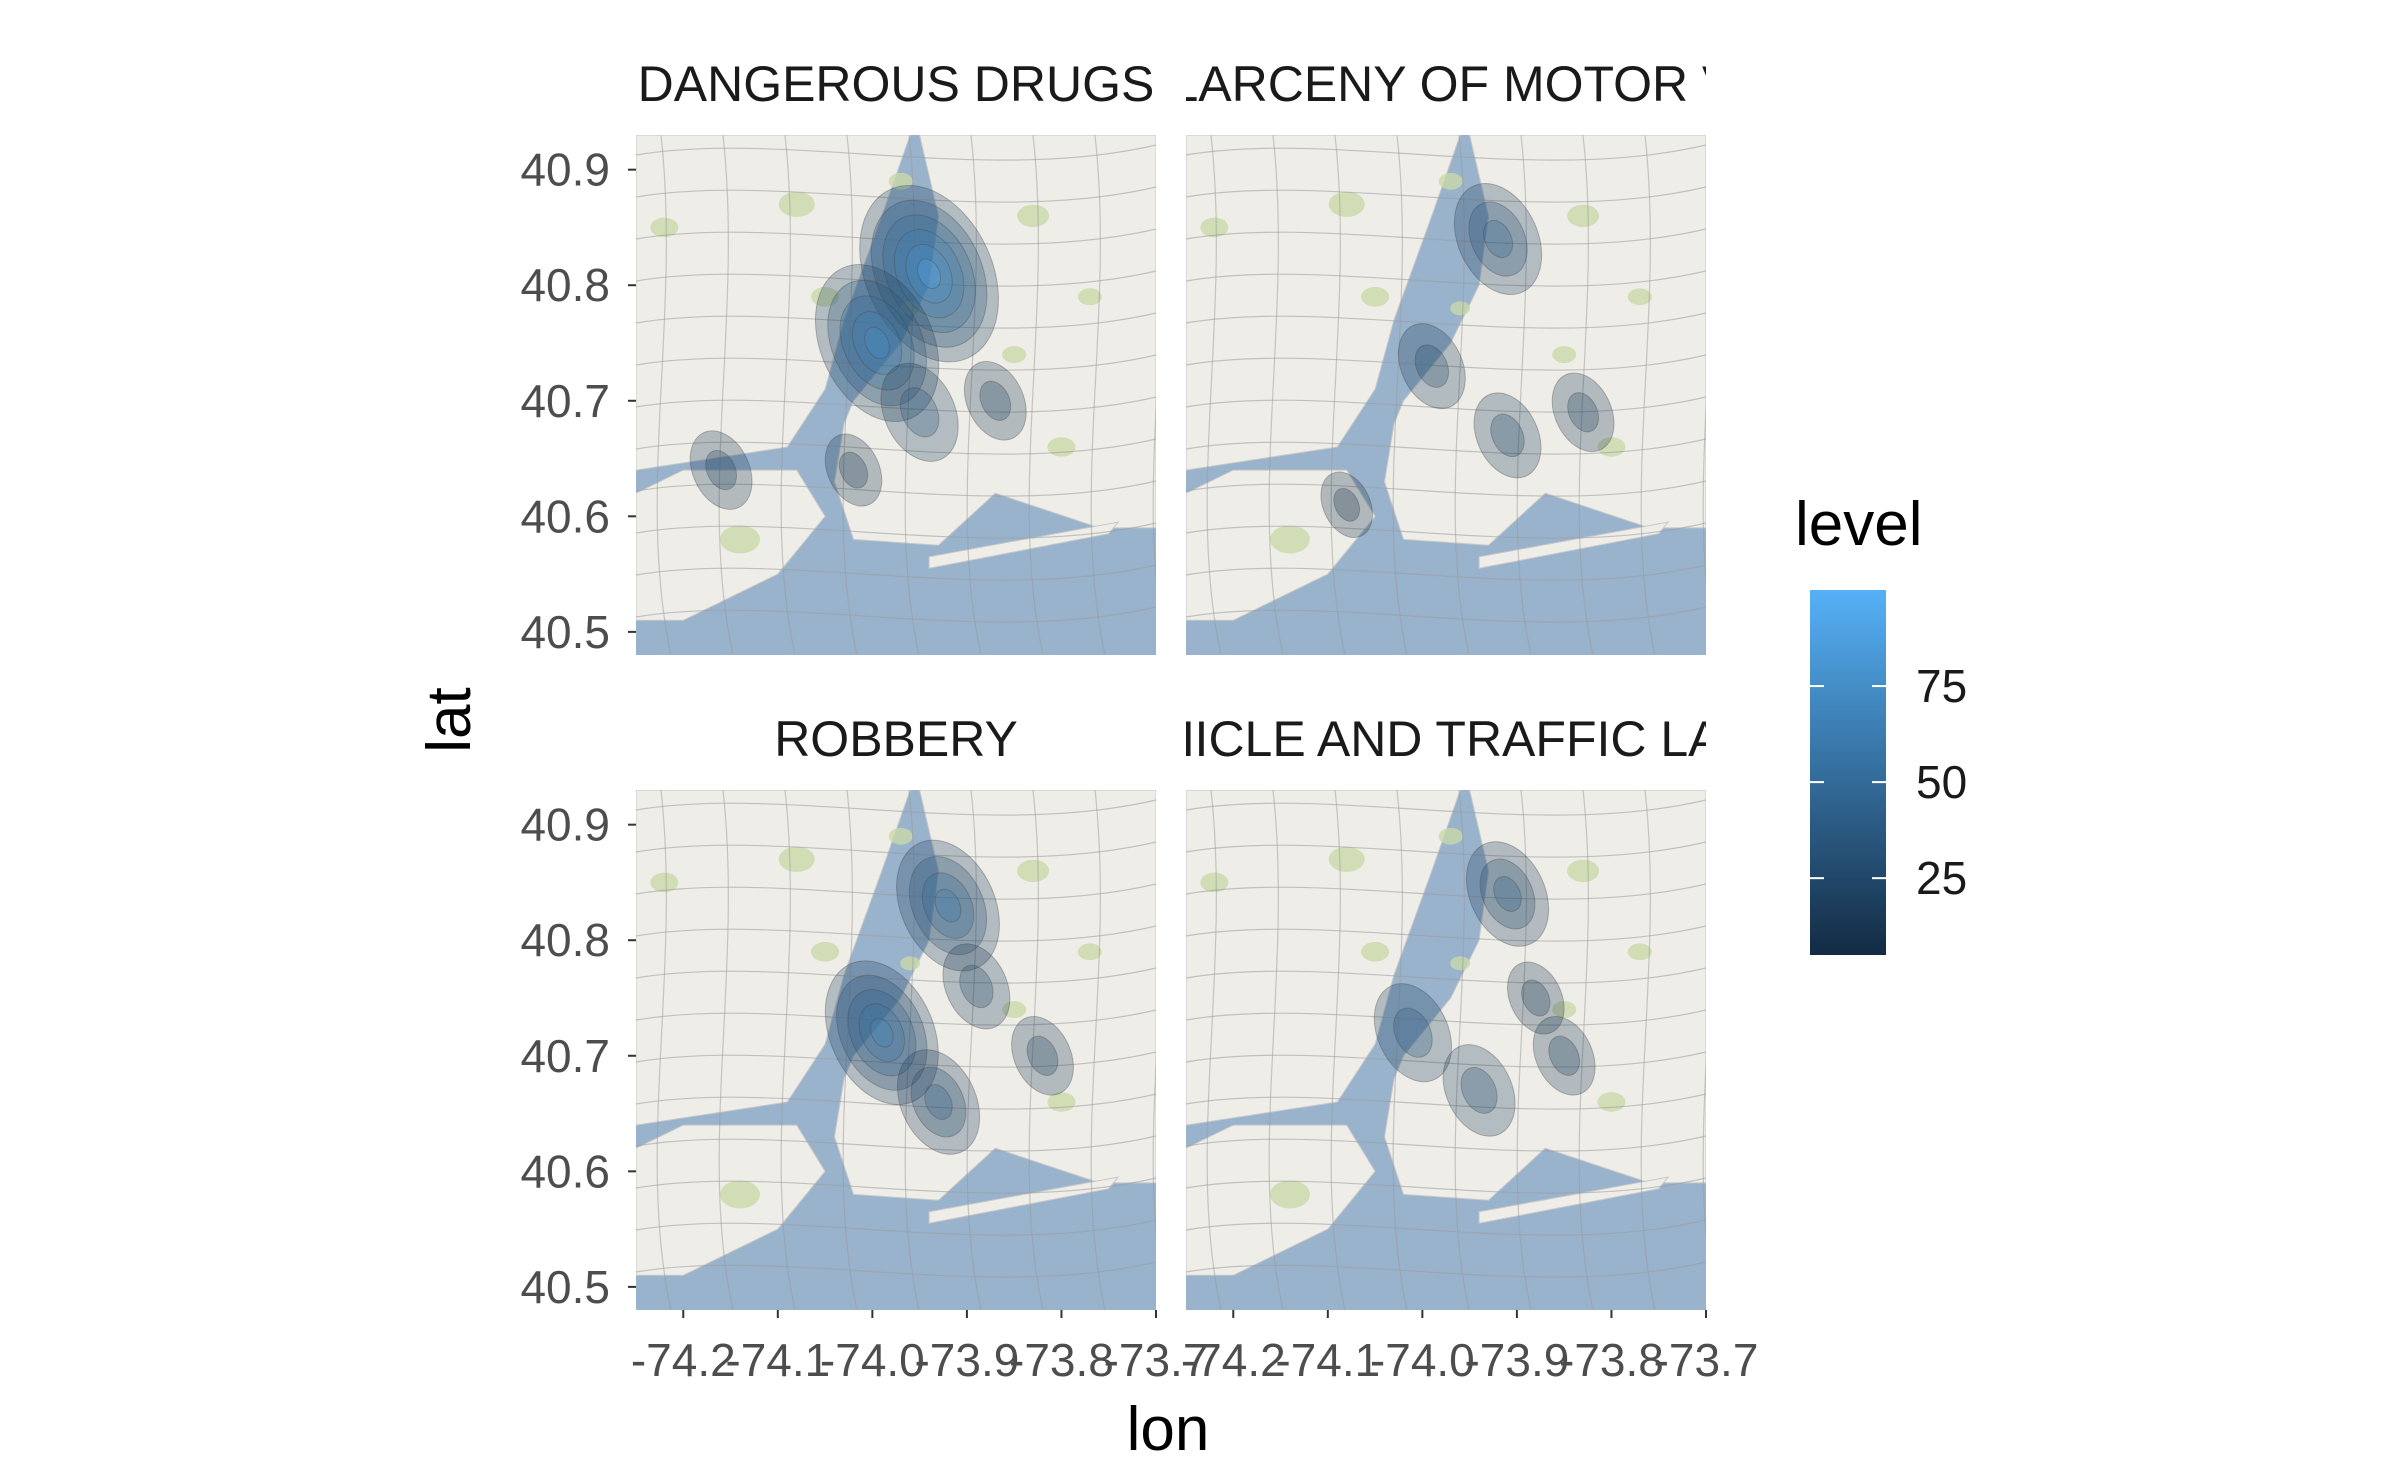 Image resolution: width=2400 pixels, height=1483 pixels. Describe the element at coordinates (683, 1360) in the screenshot. I see `x-tick-label: -74.2` at that location.